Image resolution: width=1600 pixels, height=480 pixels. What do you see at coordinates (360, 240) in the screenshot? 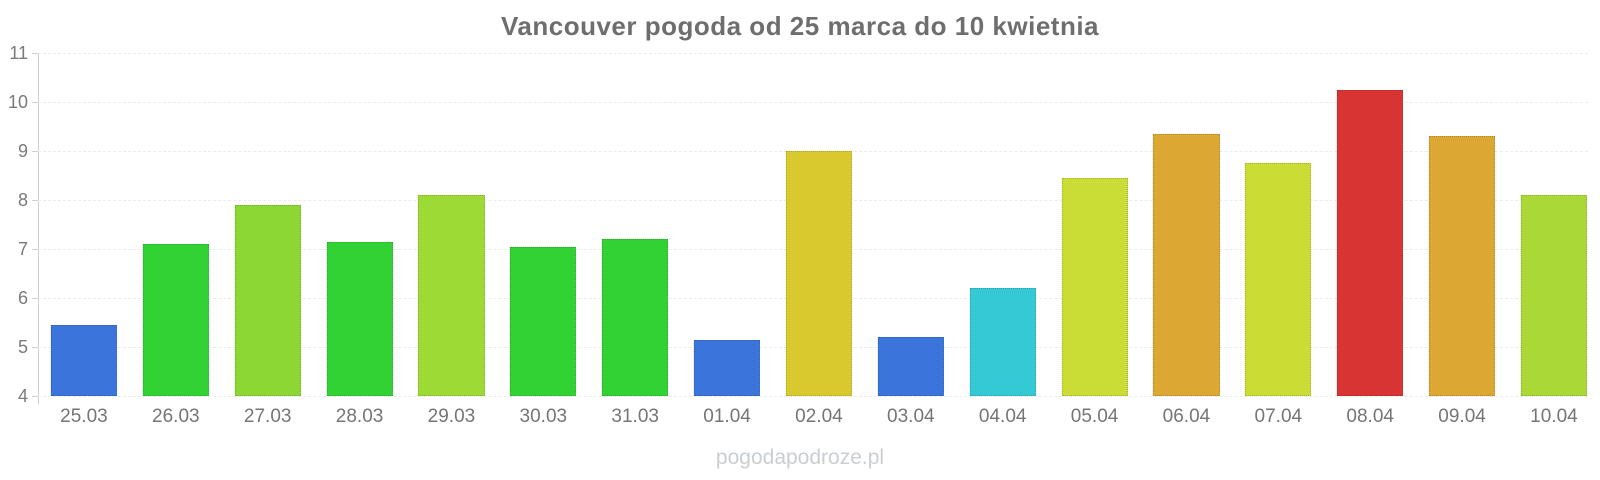
I see `bar-slot-28.03: 28.03` at bounding box center [360, 240].